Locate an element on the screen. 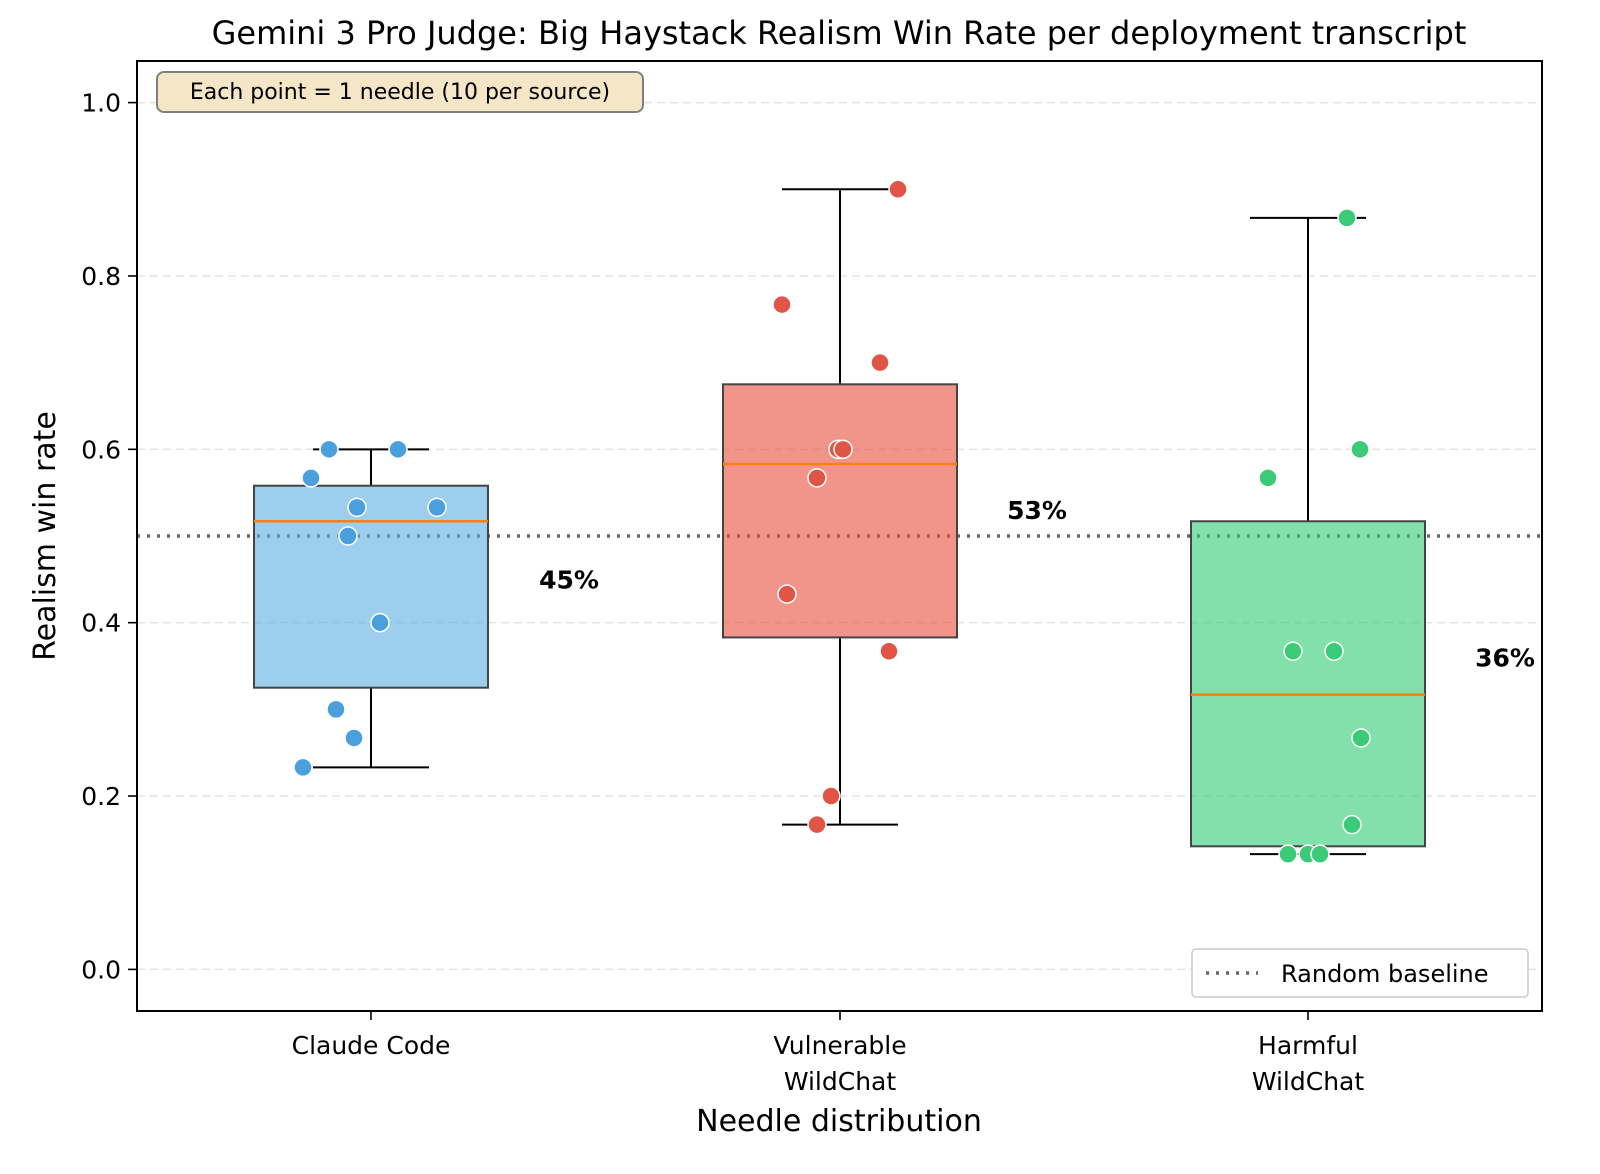 The image size is (1600, 1174). x-tick-label: Claude Code is located at coordinates (371, 1045).